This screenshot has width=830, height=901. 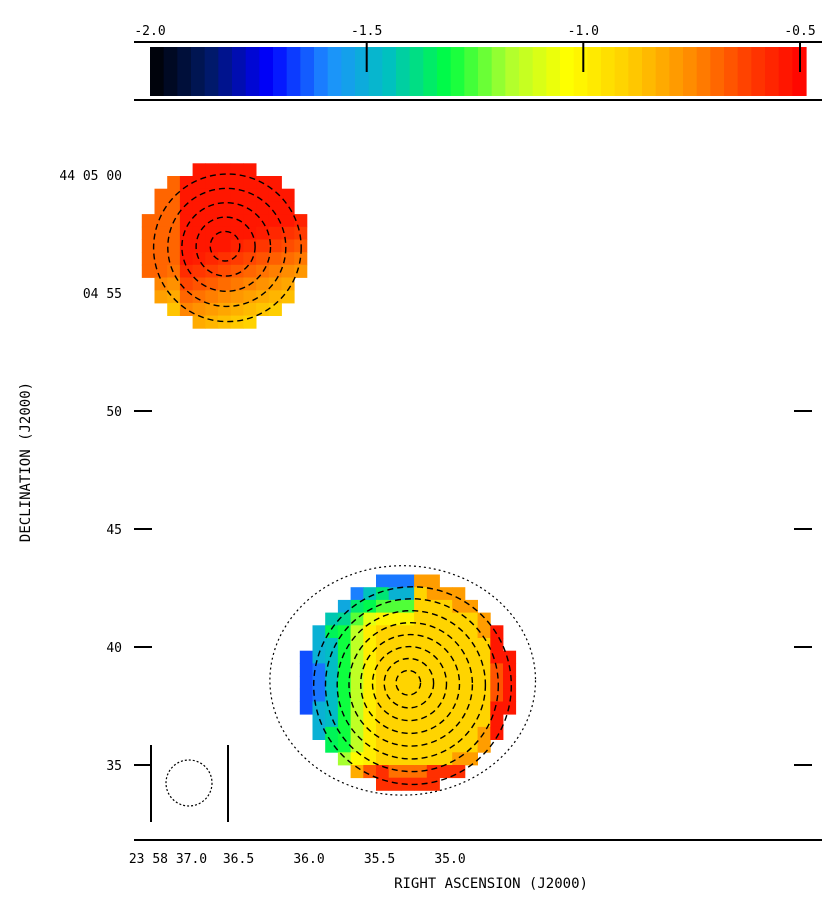 I want to click on x-tick-labels: 23 58 37.0 36.5 36.0 35.5 35.0, so click(x=297, y=859).